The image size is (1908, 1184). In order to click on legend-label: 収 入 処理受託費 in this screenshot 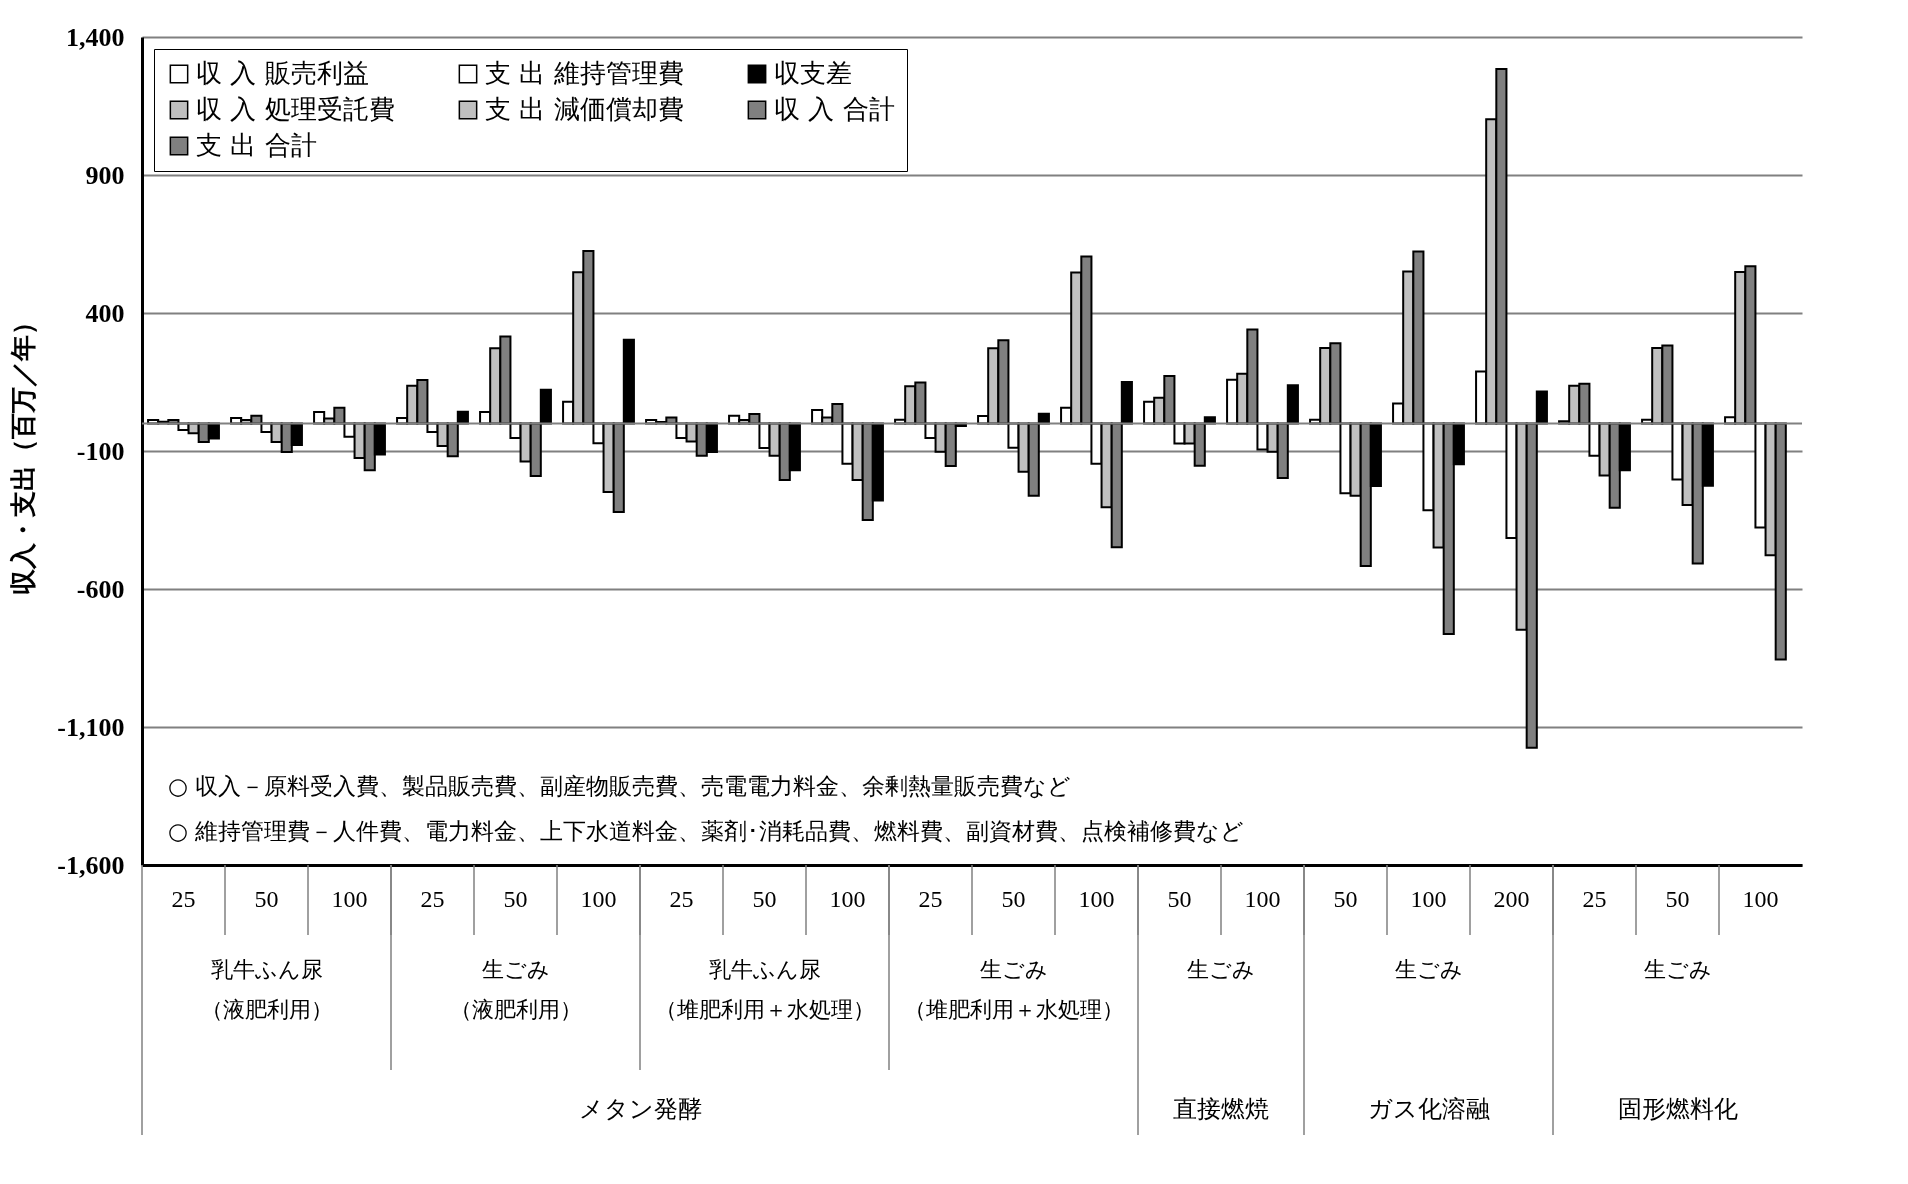, I will do `click(295, 109)`.